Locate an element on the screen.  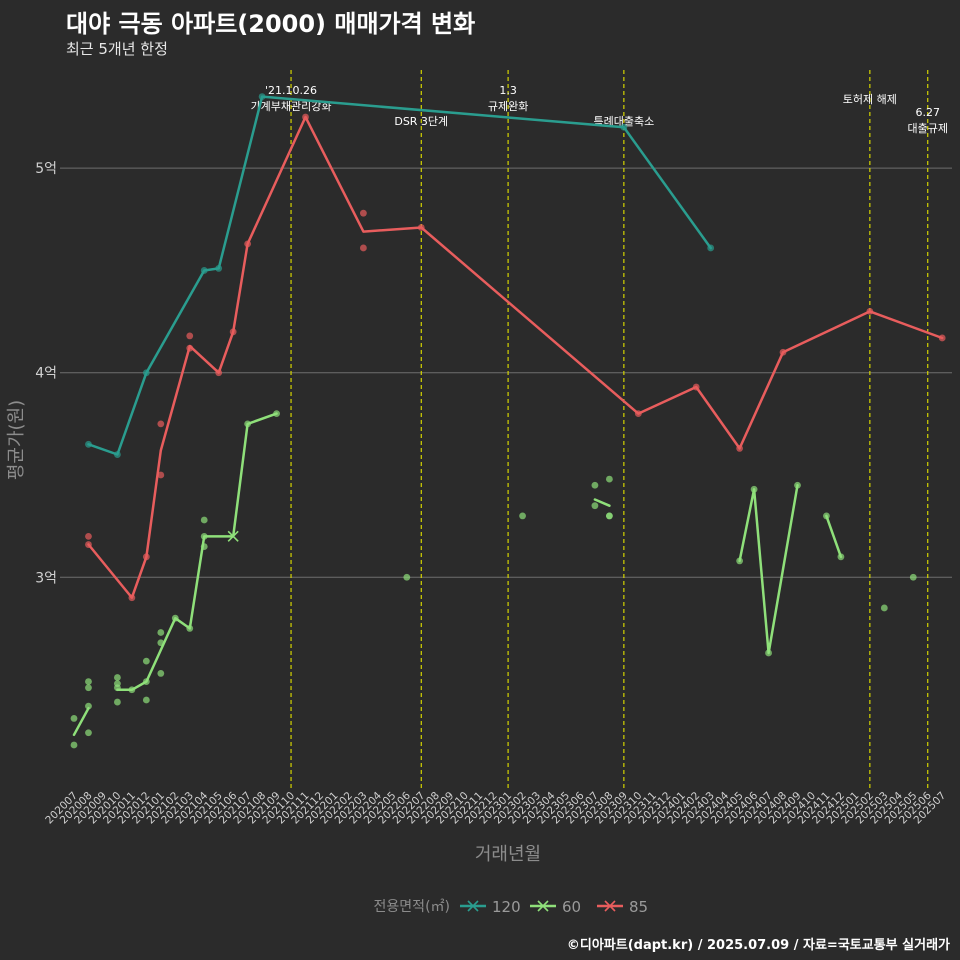
event-label: 규제완화 is located at coordinates (508, 106).